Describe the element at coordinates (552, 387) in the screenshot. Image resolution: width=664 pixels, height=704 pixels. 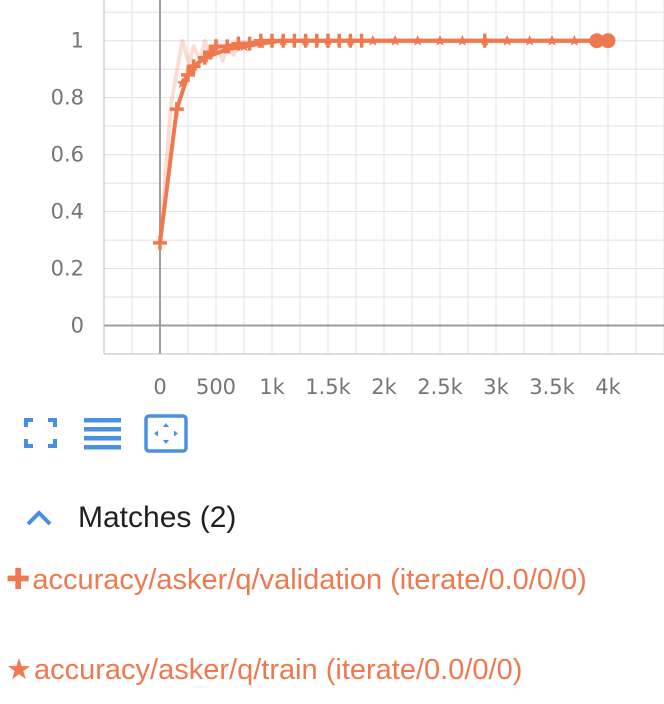
I see `x-tick-label: 3.5k` at that location.